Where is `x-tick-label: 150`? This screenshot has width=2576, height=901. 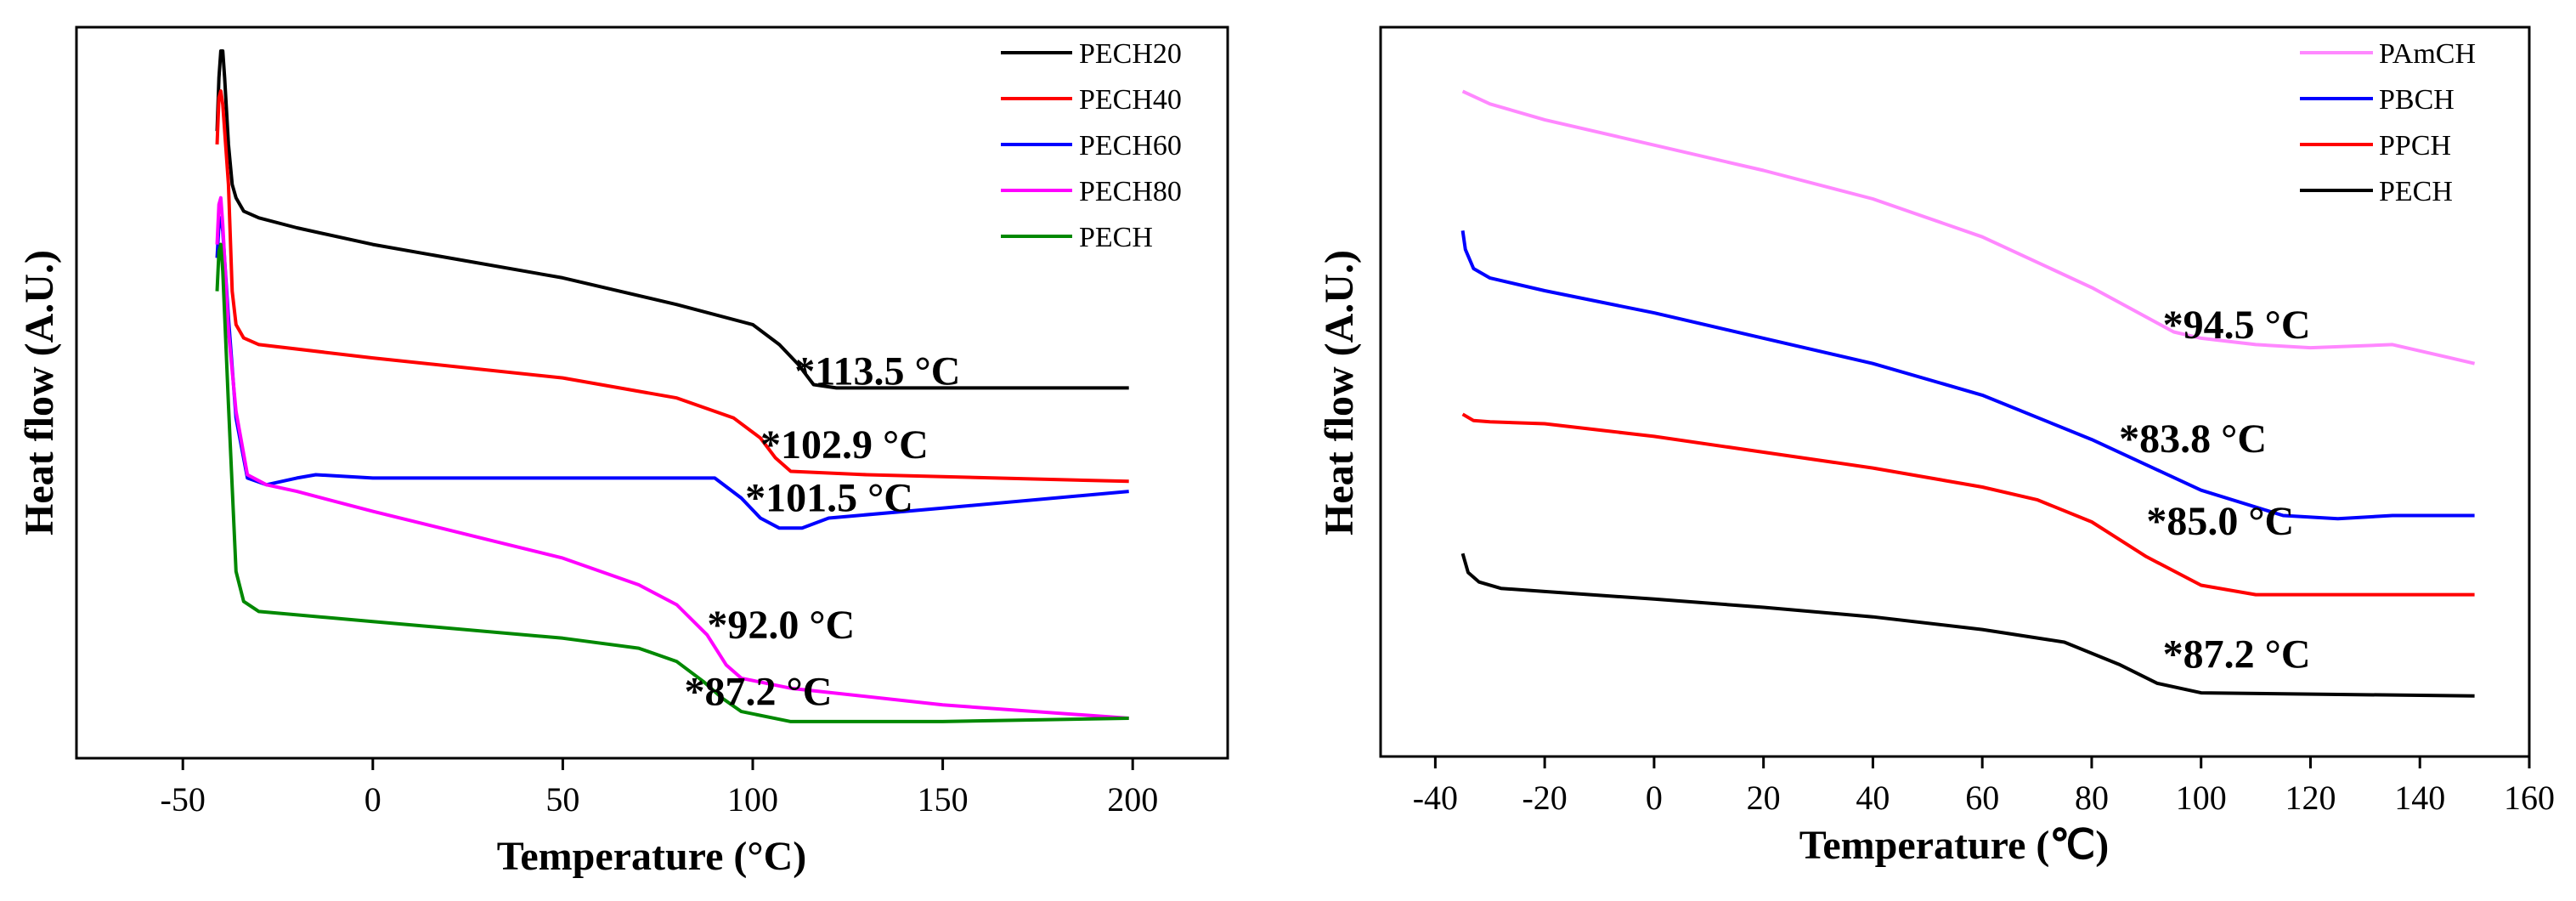 x-tick-label: 150 is located at coordinates (943, 799).